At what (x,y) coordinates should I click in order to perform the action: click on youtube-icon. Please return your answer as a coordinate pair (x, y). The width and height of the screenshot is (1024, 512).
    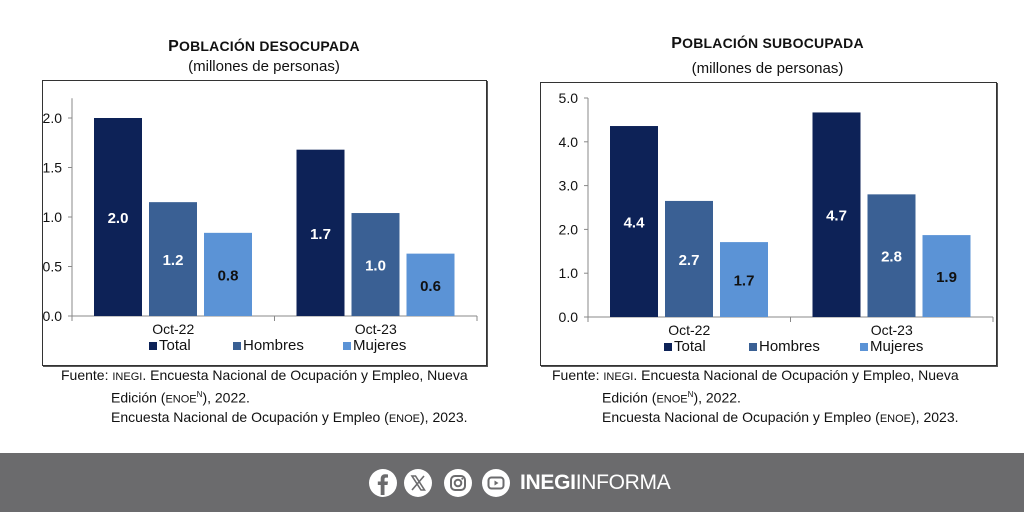
    Looking at the image, I should click on (496, 483).